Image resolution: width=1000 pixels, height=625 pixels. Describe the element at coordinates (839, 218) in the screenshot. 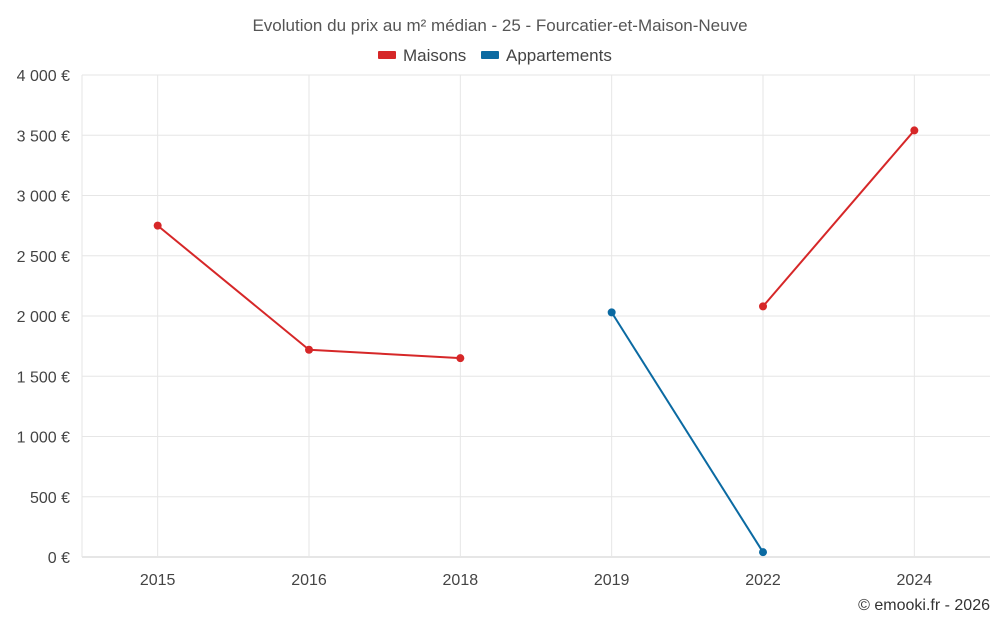

I see `series-line-maisons` at that location.